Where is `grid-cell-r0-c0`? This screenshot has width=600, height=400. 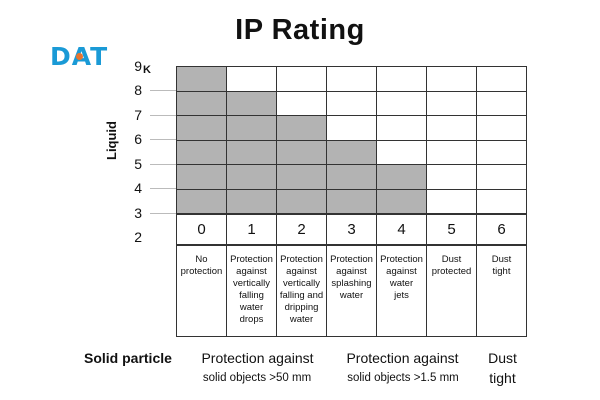
grid-cell-r0-c0 is located at coordinates (201, 79).